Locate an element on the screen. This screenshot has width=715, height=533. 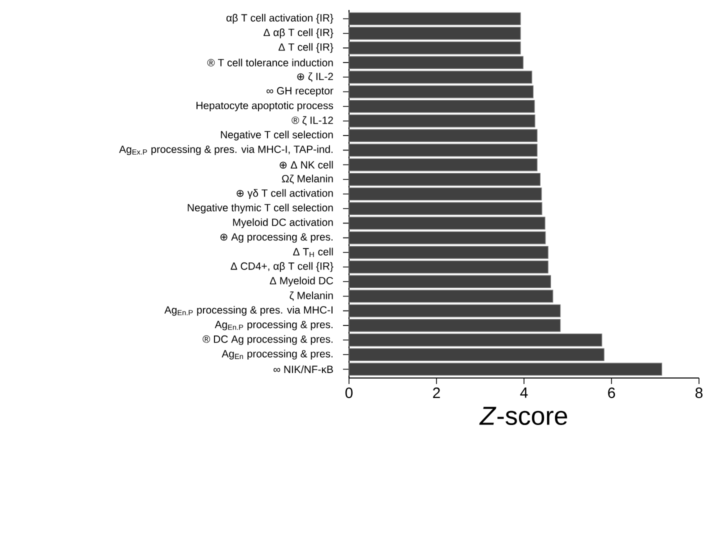
x-tick-label: 2 is located at coordinates (436, 393).